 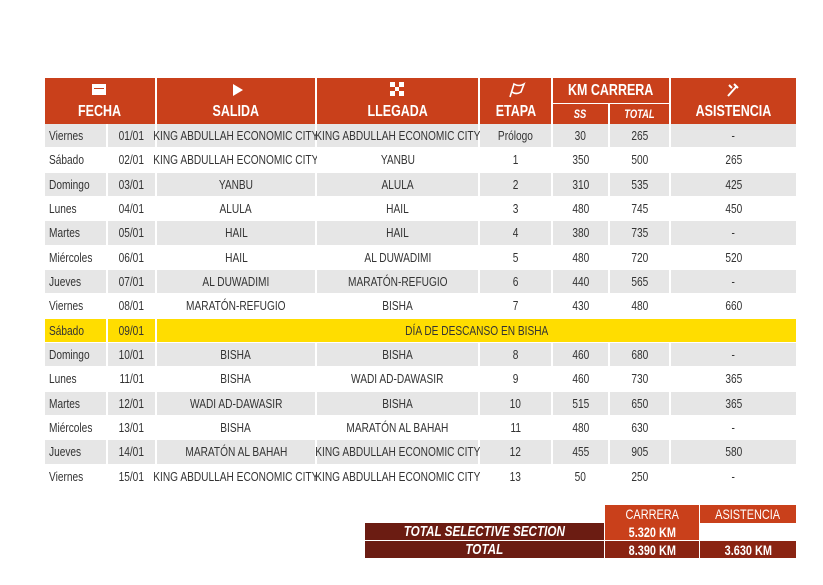 What do you see at coordinates (75, 330) in the screenshot?
I see `day: Sábado` at bounding box center [75, 330].